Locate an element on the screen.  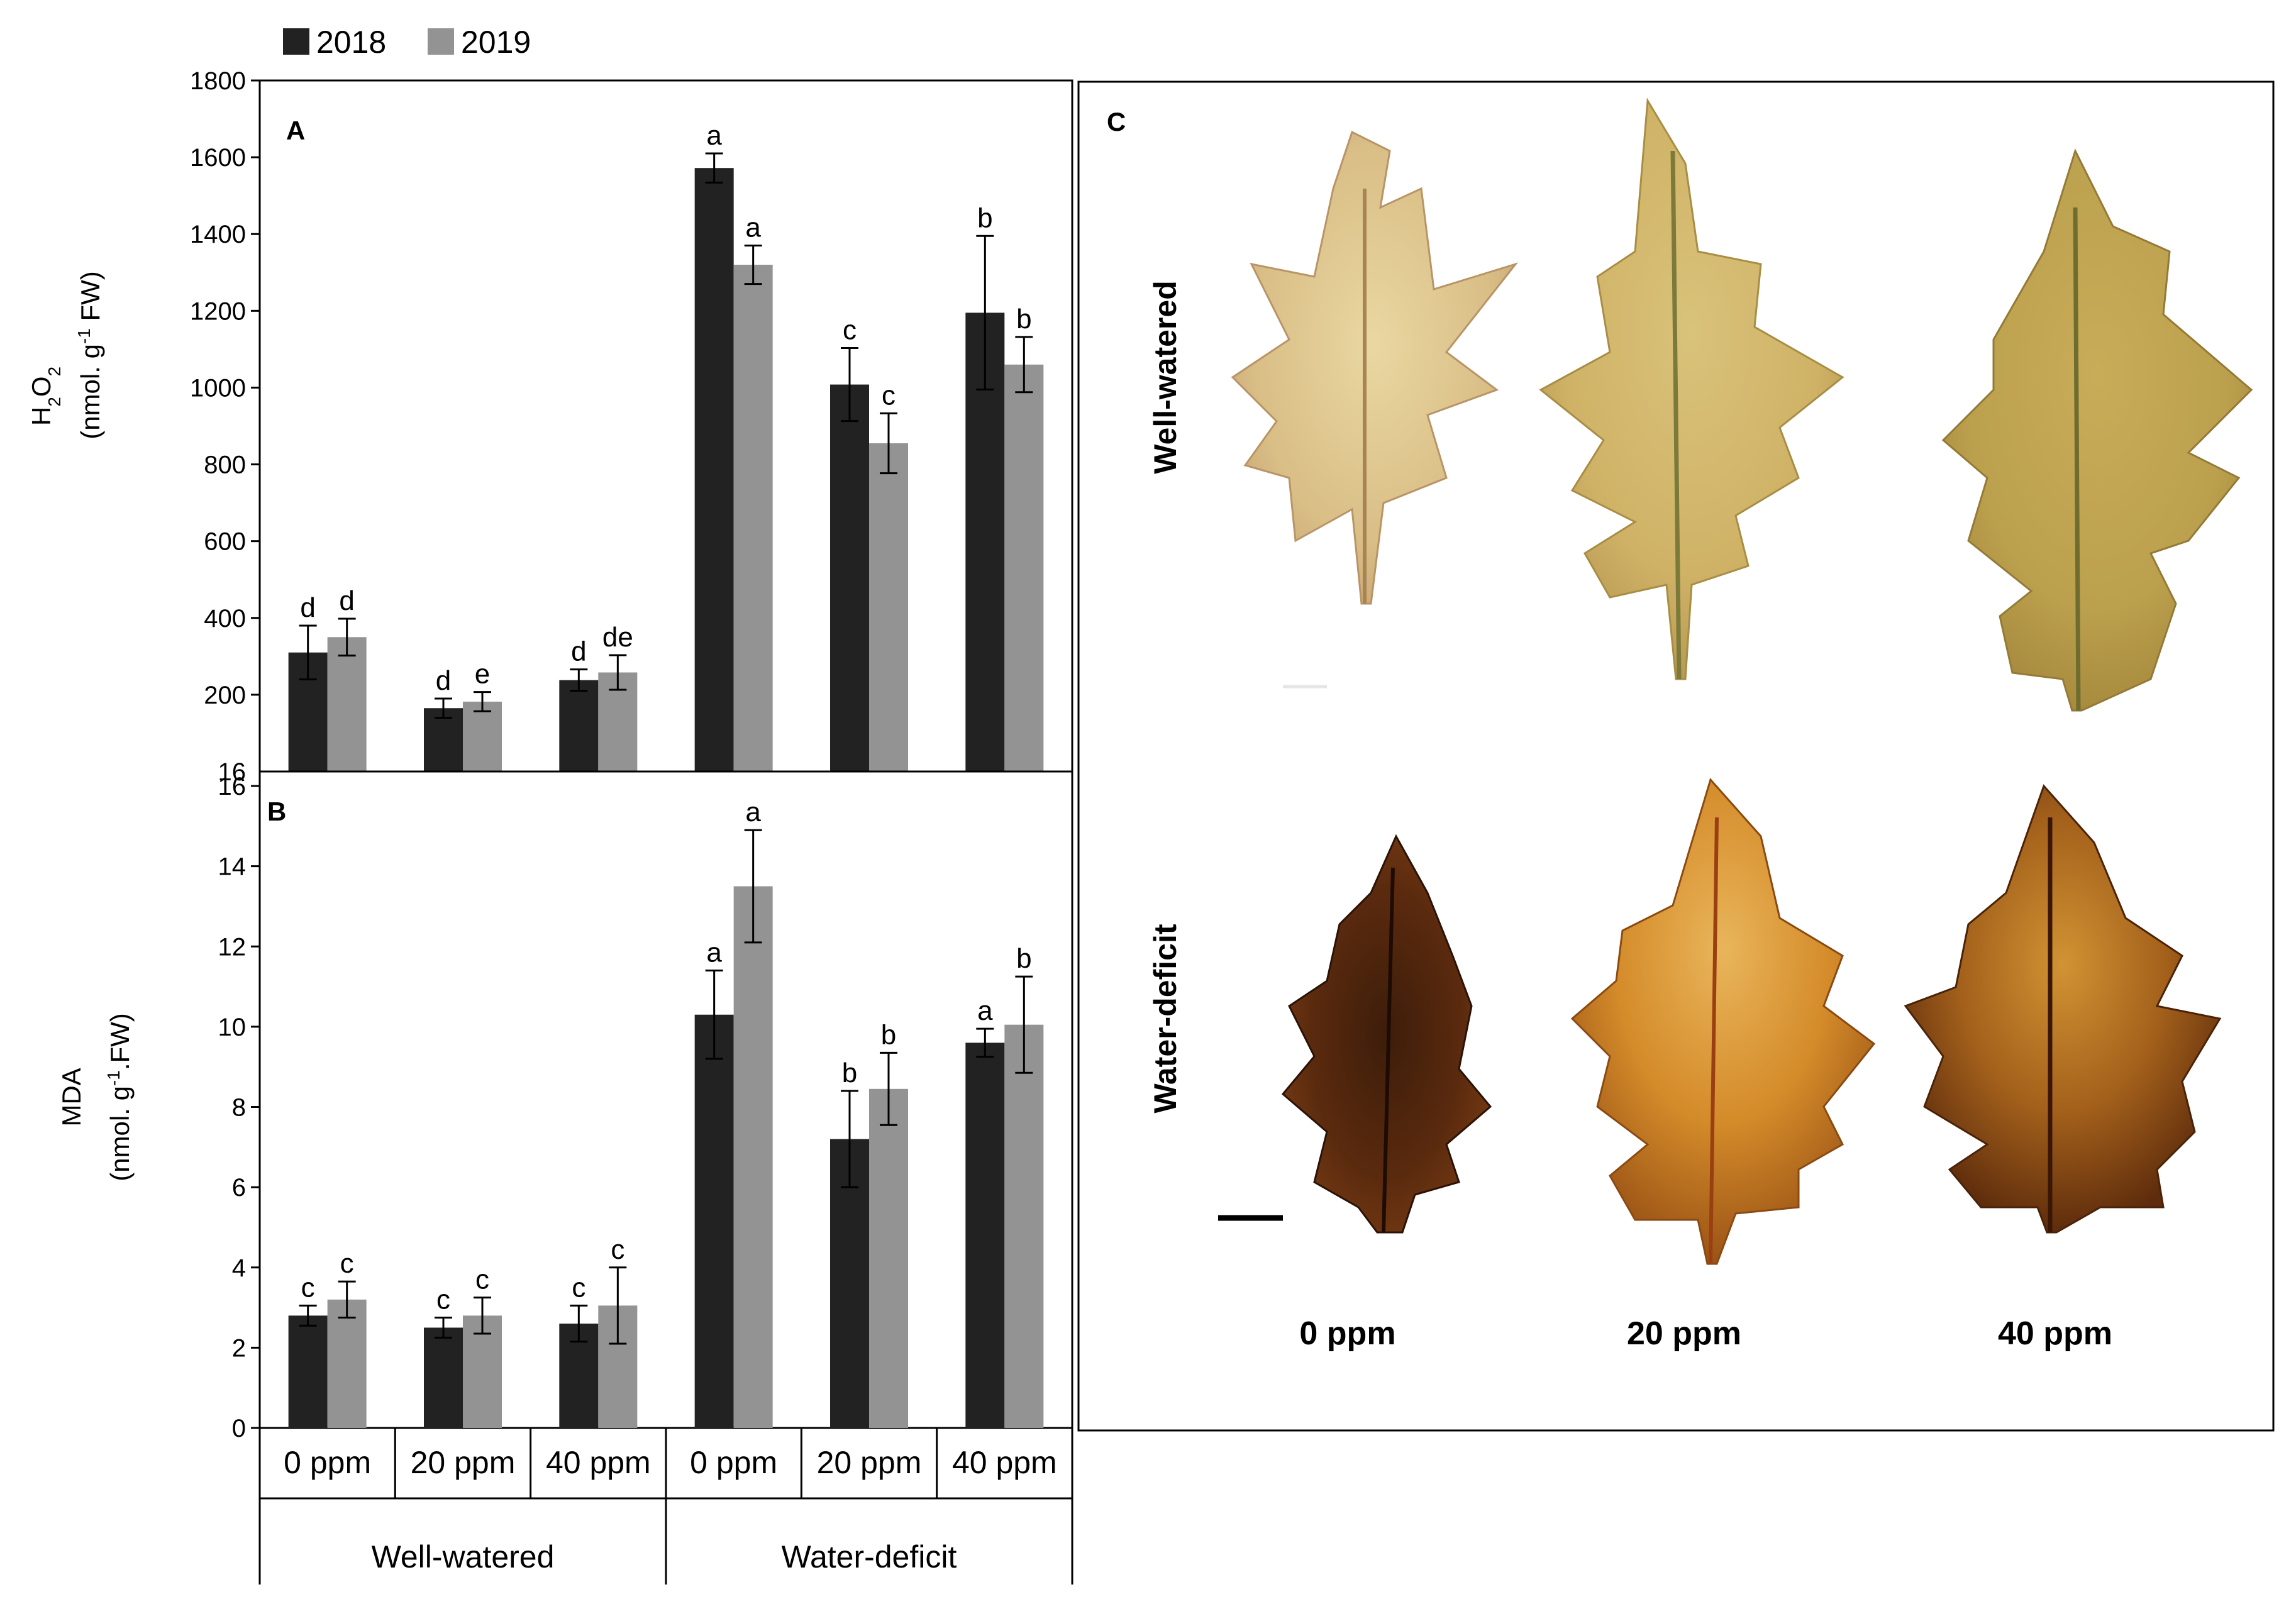
panel-a-y-tick-label-1400: 1400 is located at coordinates (218, 234).